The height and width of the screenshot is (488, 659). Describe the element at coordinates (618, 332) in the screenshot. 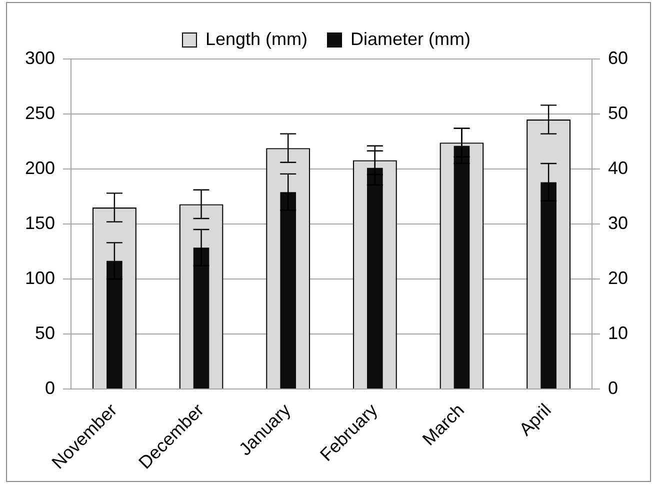

I see `y2-tick-label: 10` at that location.